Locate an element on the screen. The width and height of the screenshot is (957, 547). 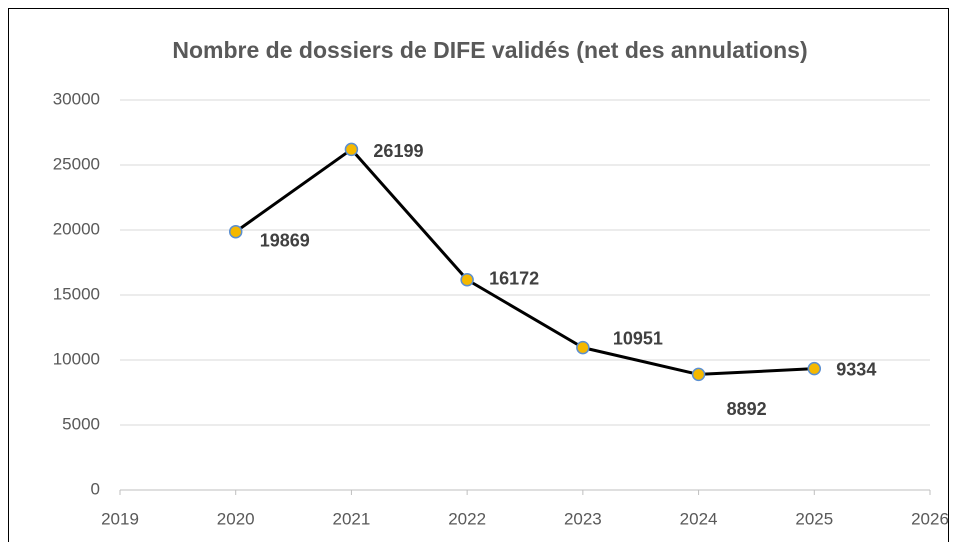
y-tick-label: 10000 is located at coordinates (76, 358).